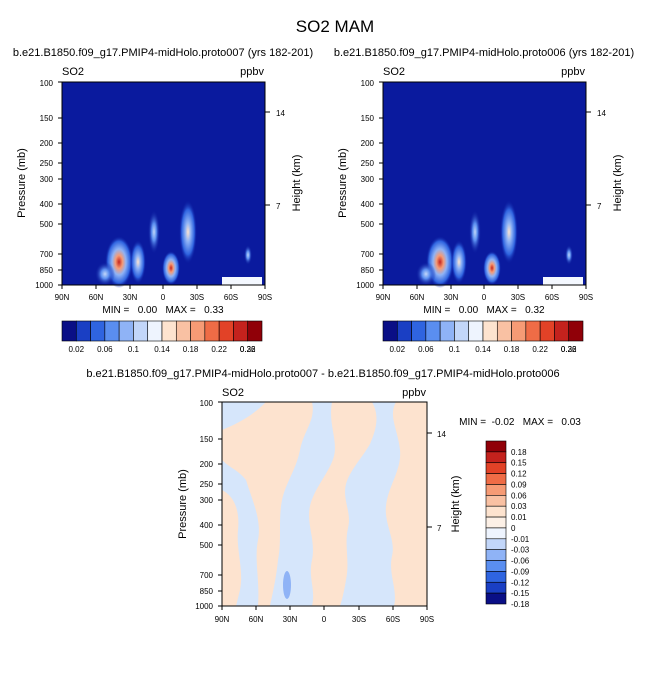  What do you see at coordinates (220, 504) in the screenshot?
I see `y-ticks` at bounding box center [220, 504].